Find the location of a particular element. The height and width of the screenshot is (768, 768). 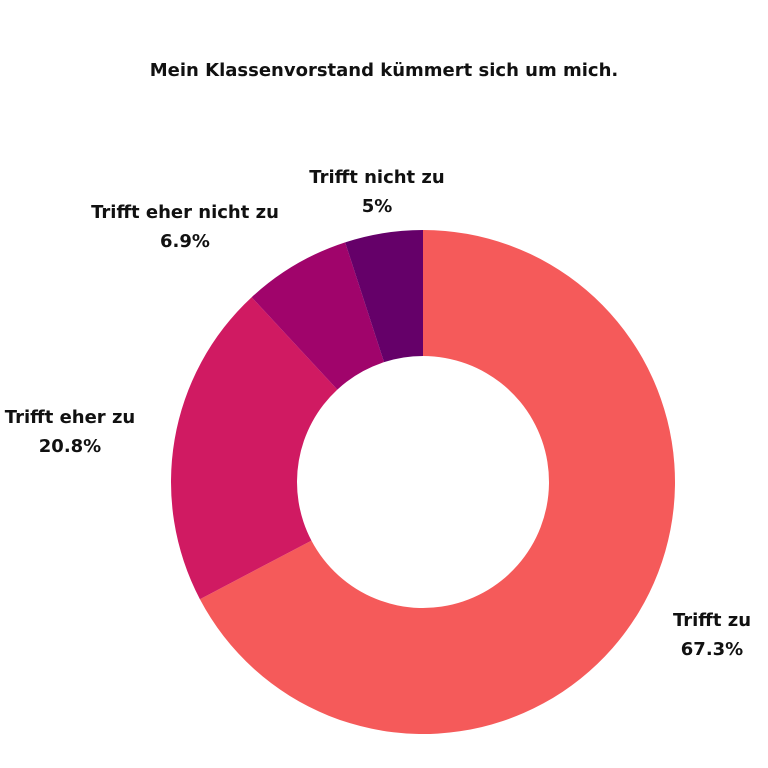

label-trifft-eher-zu-text: Trifft eher zu is located at coordinates (70, 417).